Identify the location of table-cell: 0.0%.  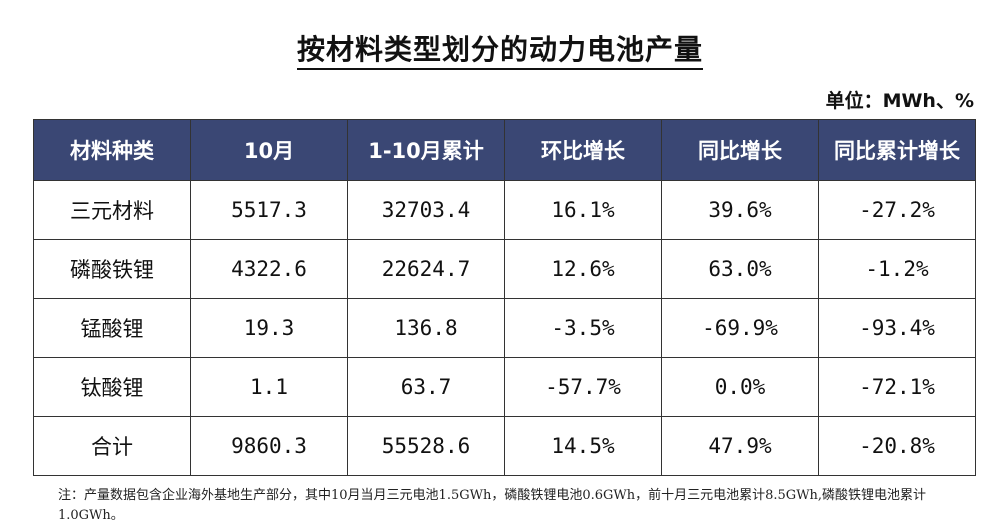
(740, 387).